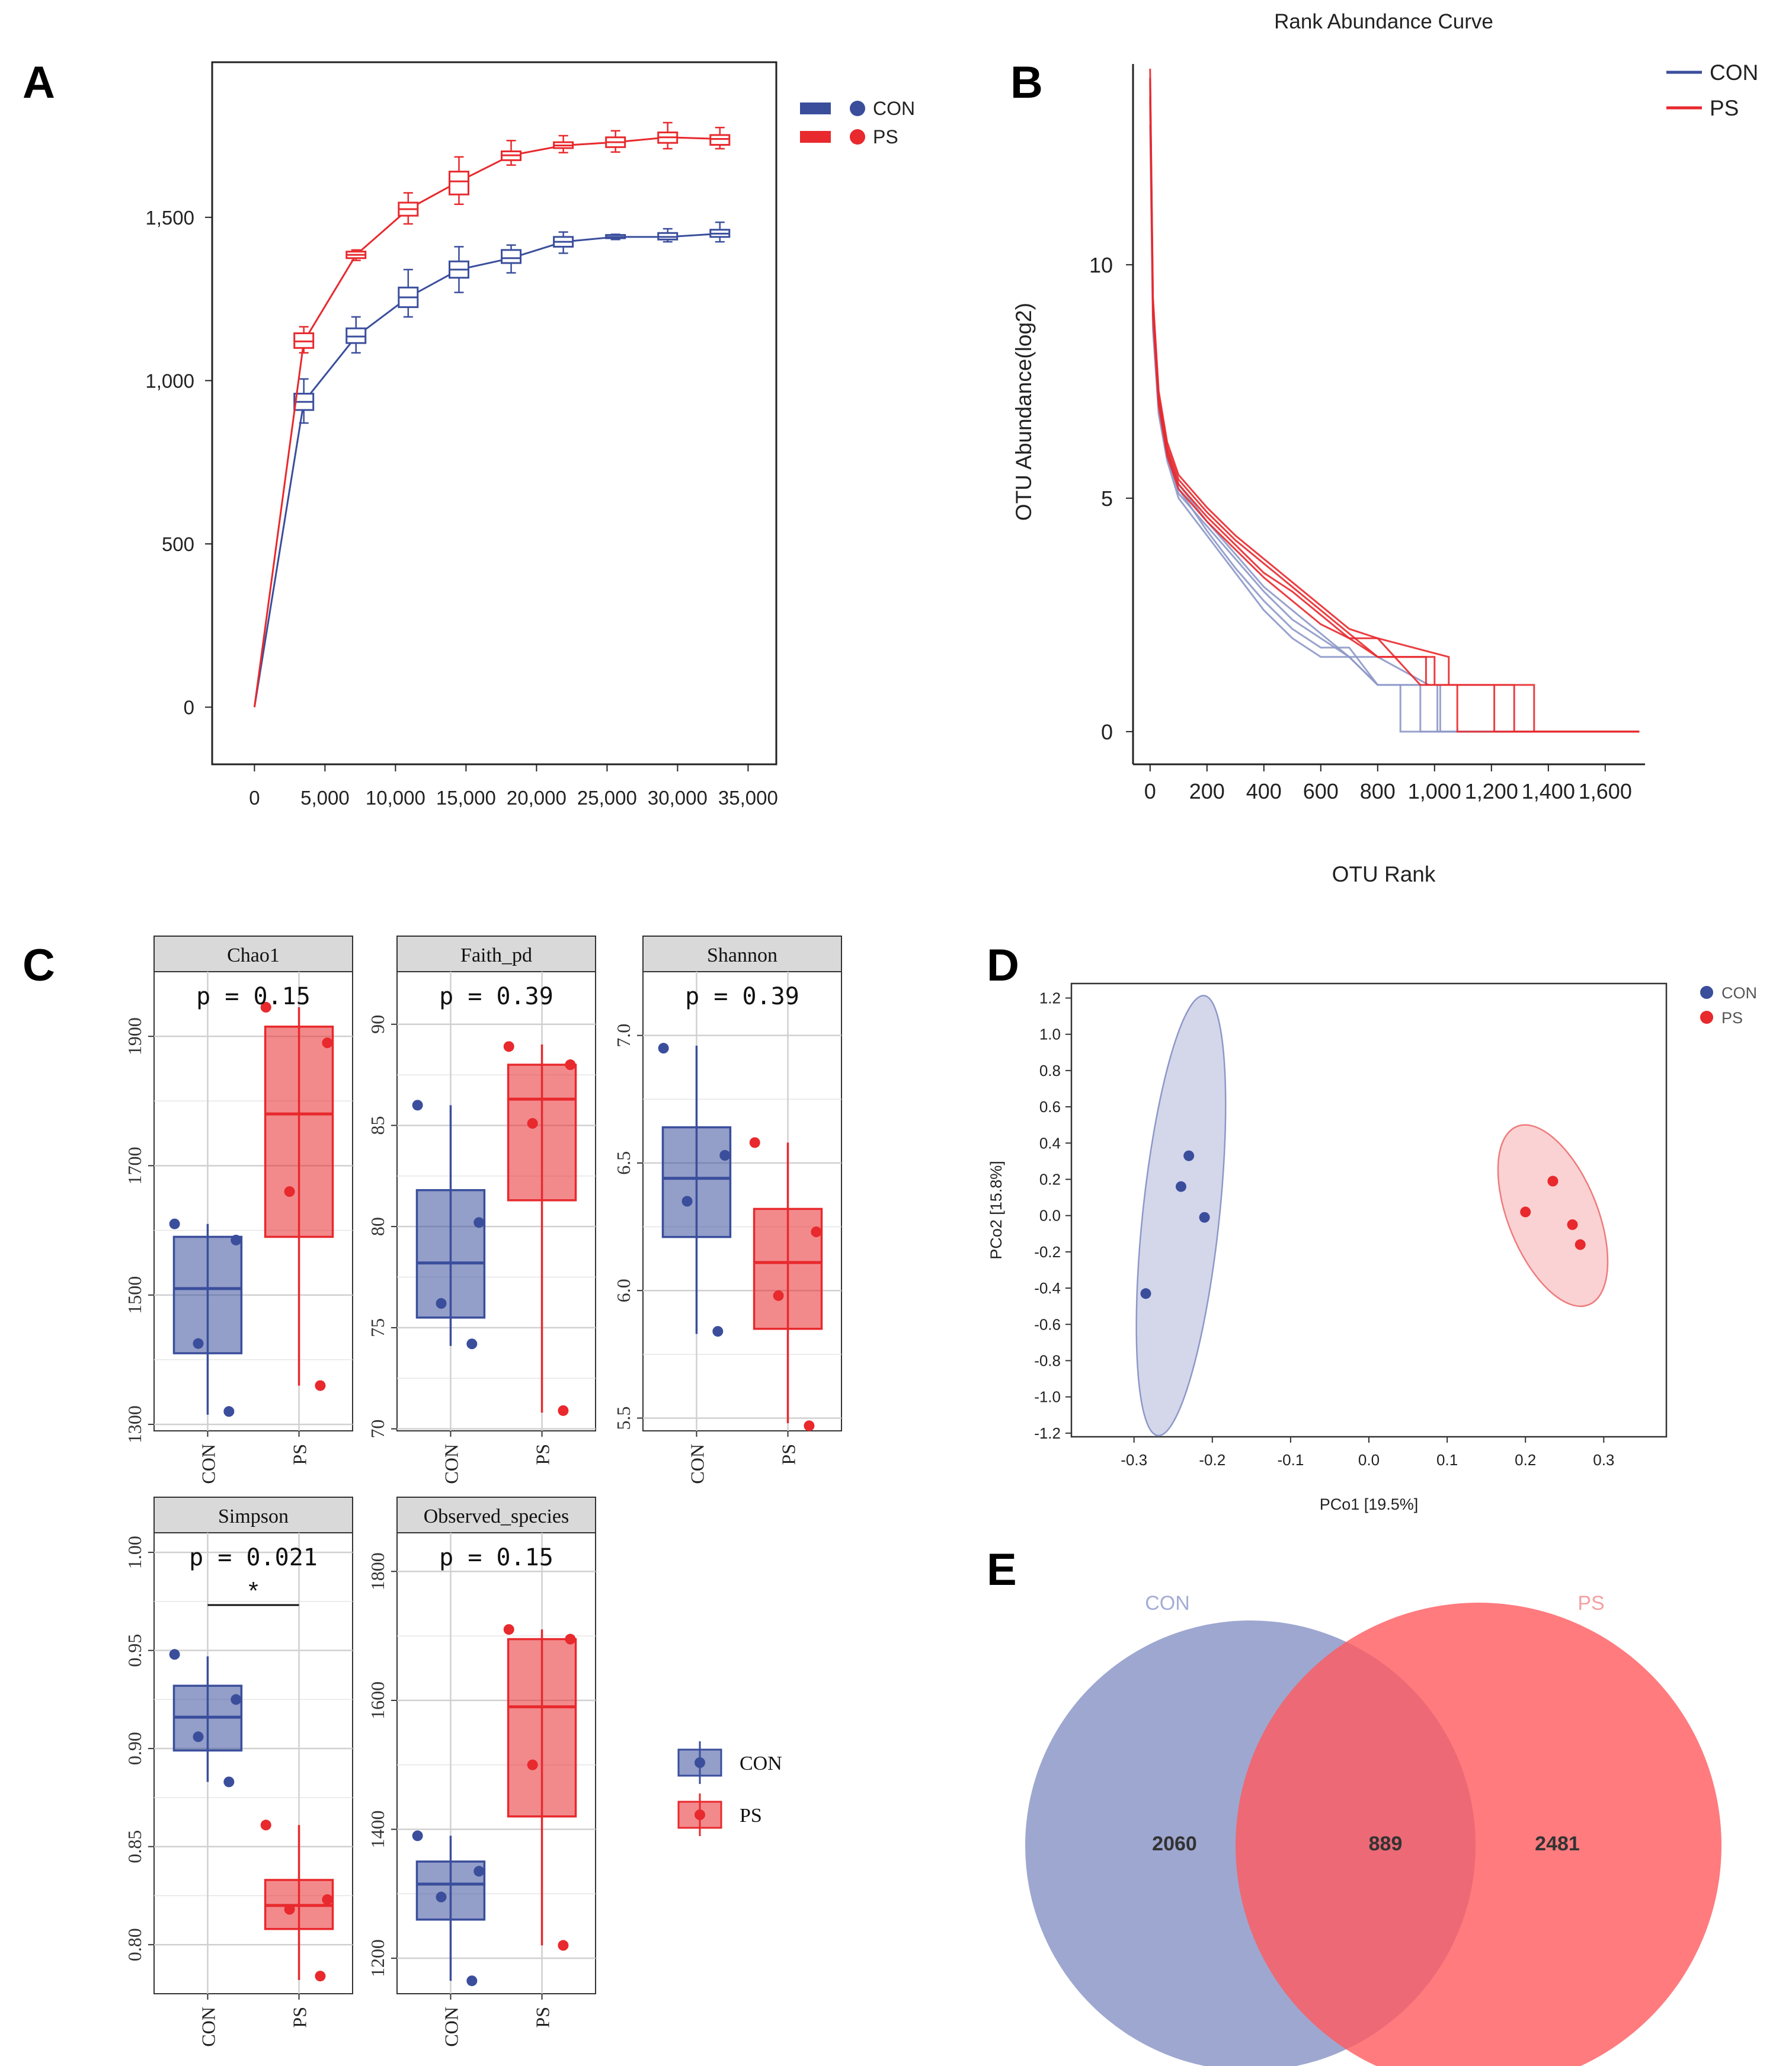 Image resolution: width=1792 pixels, height=2066 pixels. I want to click on b-x-tick-label: 600, so click(1321, 791).